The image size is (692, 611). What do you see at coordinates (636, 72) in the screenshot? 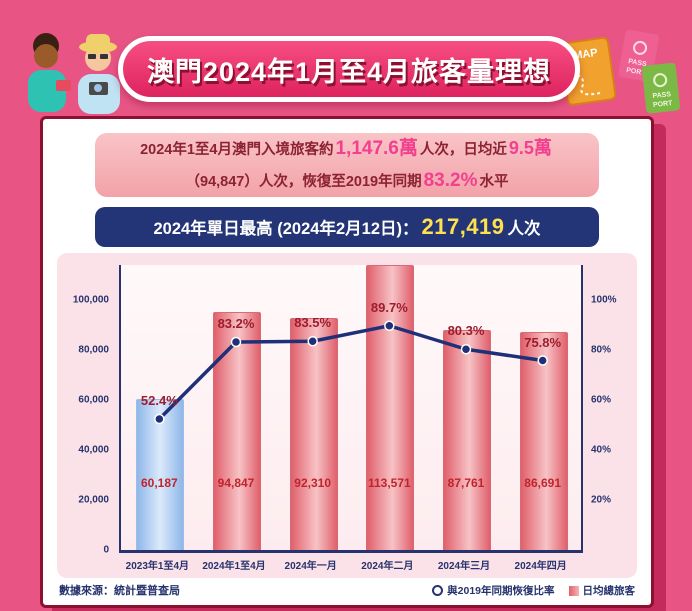
I see `passport-pink-label2: PORT` at bounding box center [636, 72].